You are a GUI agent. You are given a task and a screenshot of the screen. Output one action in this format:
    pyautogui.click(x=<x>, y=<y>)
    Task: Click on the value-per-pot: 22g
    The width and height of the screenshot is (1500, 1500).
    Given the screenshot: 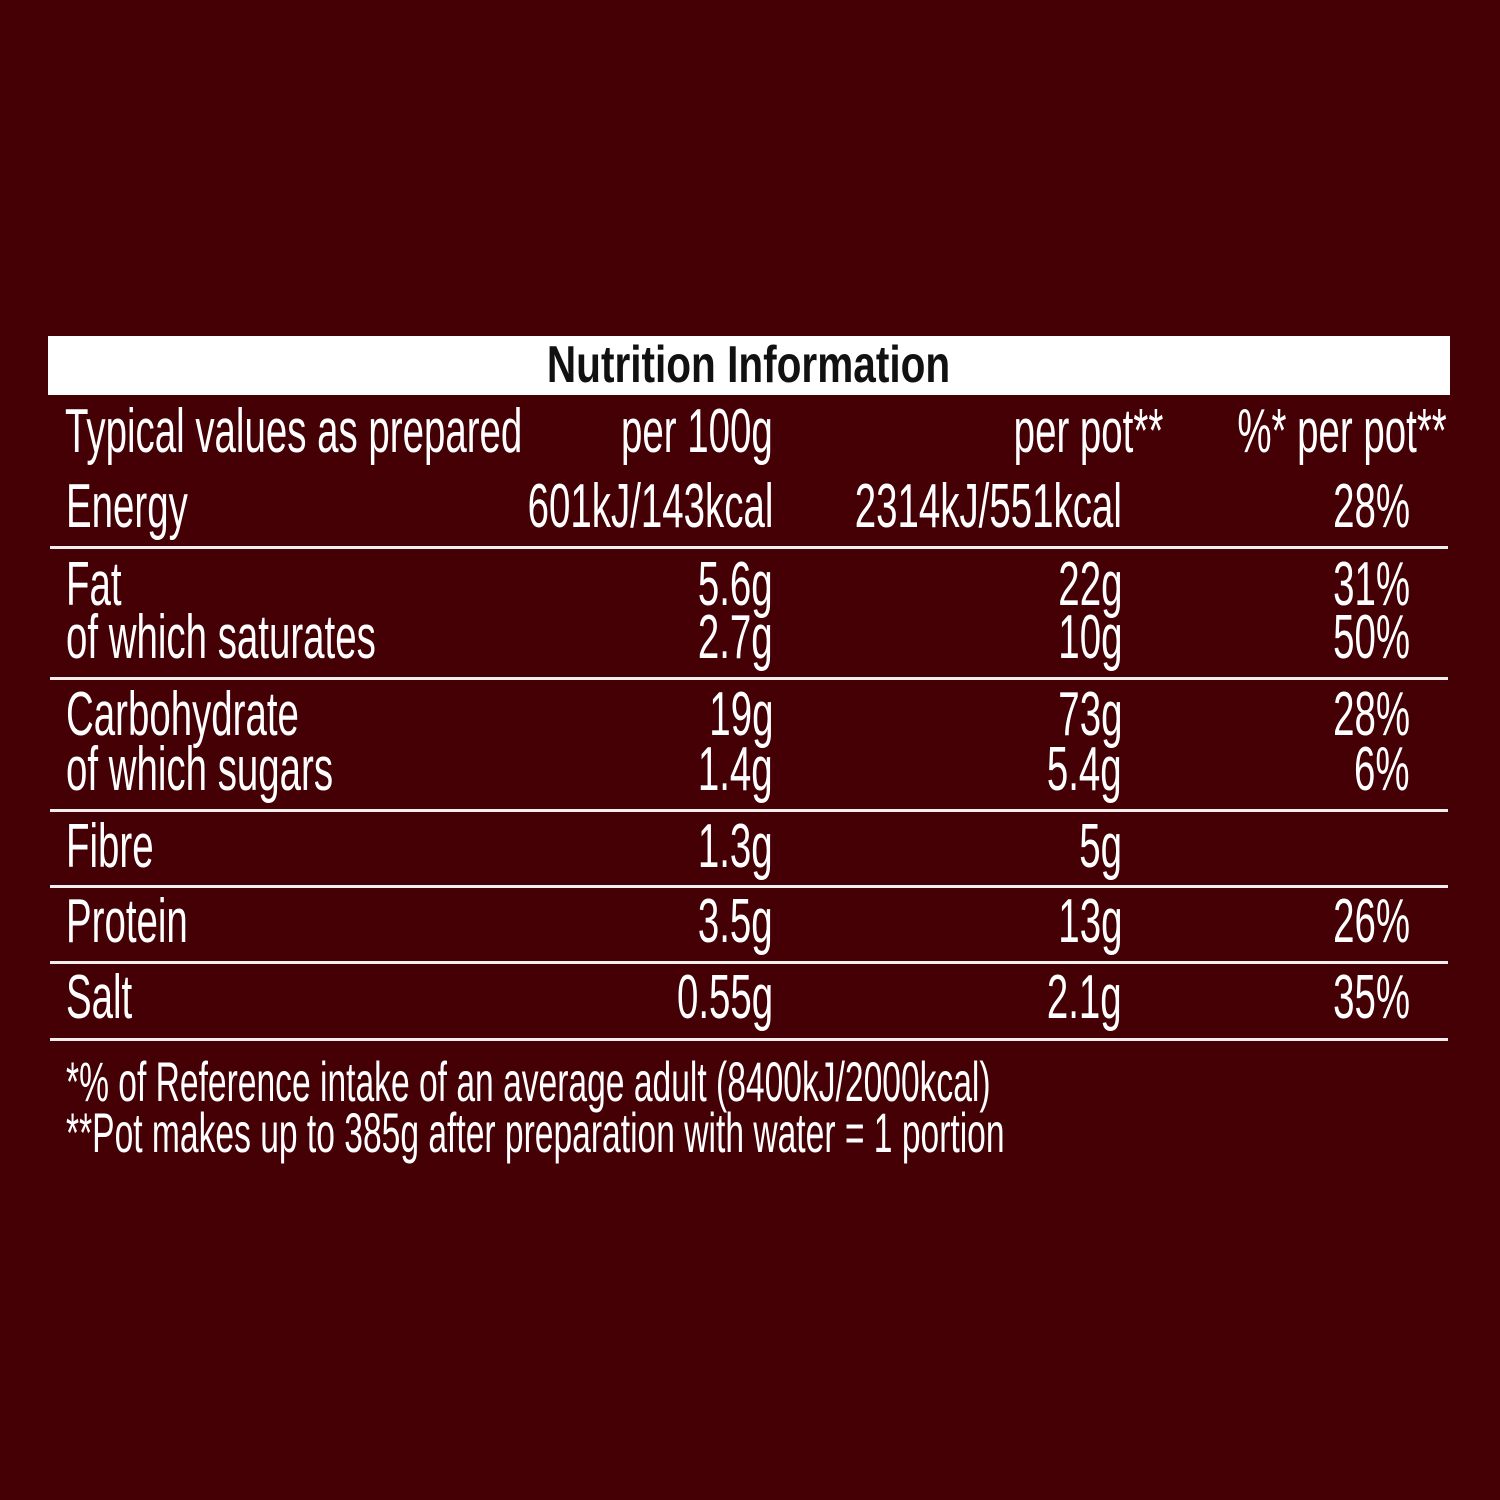 What is the action you would take?
    pyautogui.click(x=1089, y=584)
    